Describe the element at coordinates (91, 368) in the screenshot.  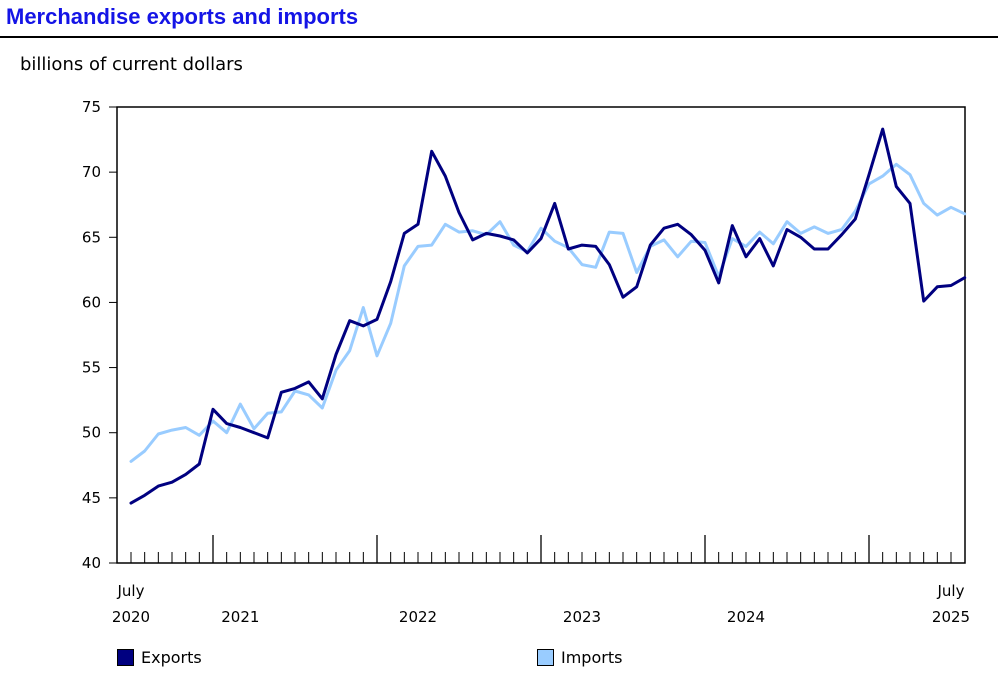
I see `y-tick-label: 55` at that location.